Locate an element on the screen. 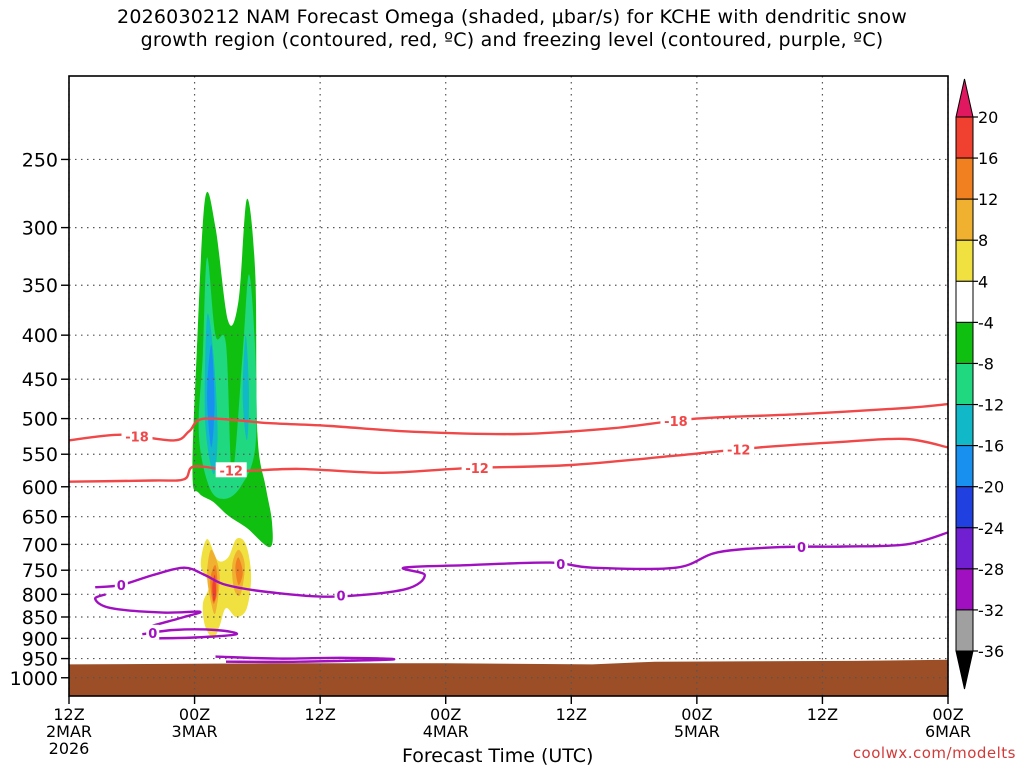 The width and height of the screenshot is (1024, 768). y-tick-label-650: 650 is located at coordinates (40, 518).